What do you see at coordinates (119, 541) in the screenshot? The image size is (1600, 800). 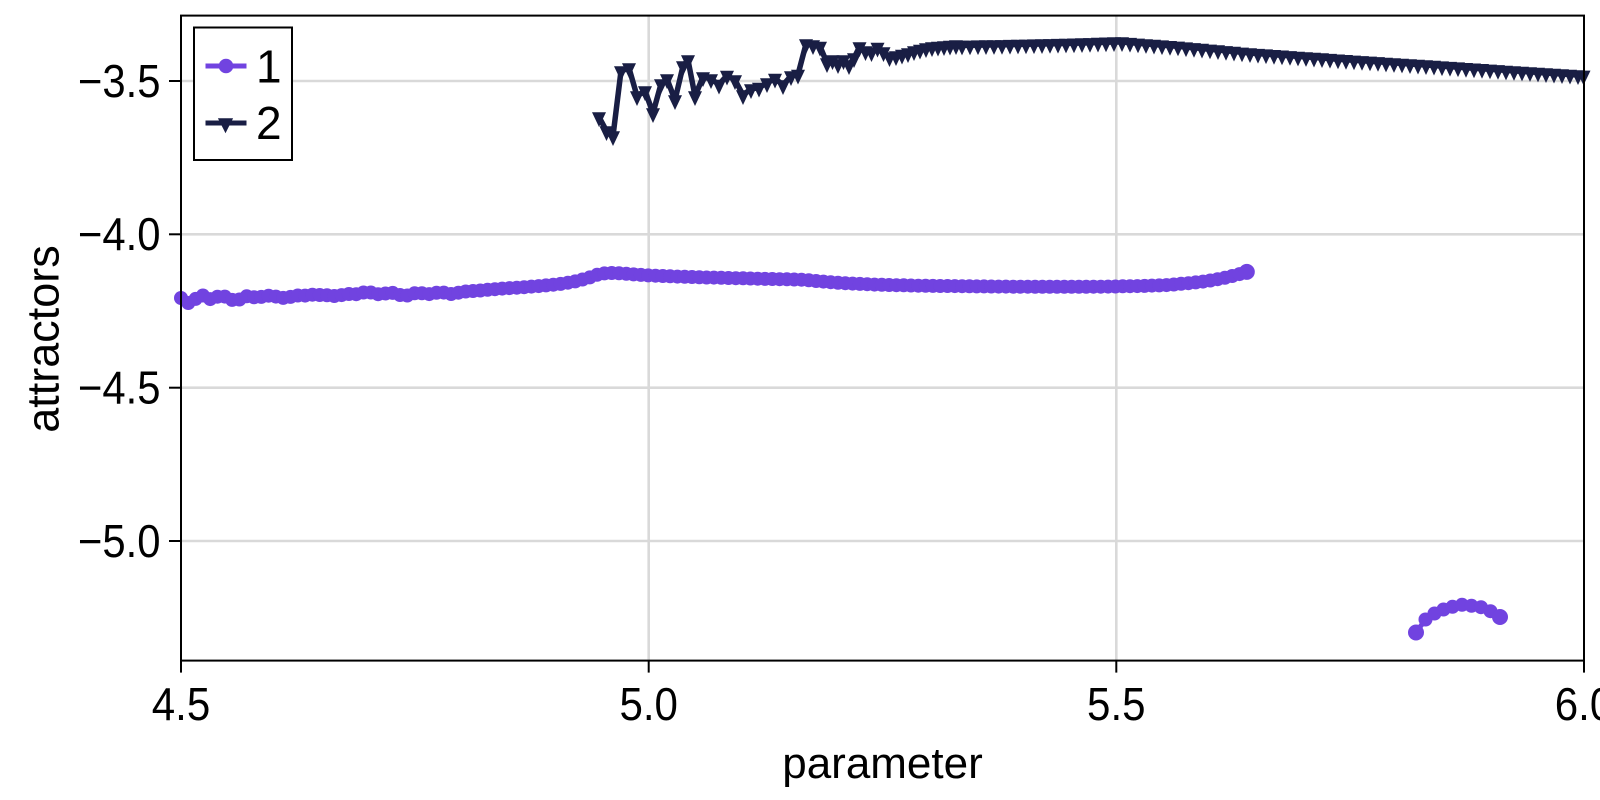 I see `svg-text: −5.0` at bounding box center [119, 541].